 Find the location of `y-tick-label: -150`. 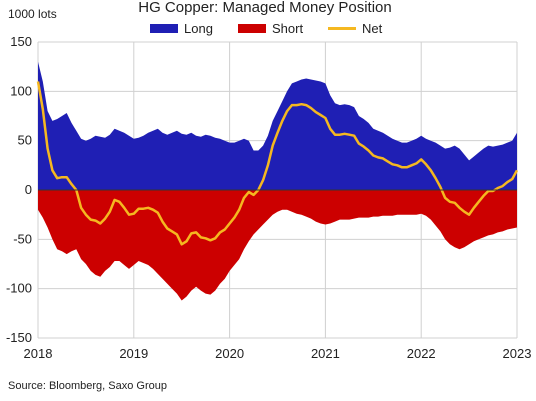

y-tick-label: -150 is located at coordinates (19, 337).